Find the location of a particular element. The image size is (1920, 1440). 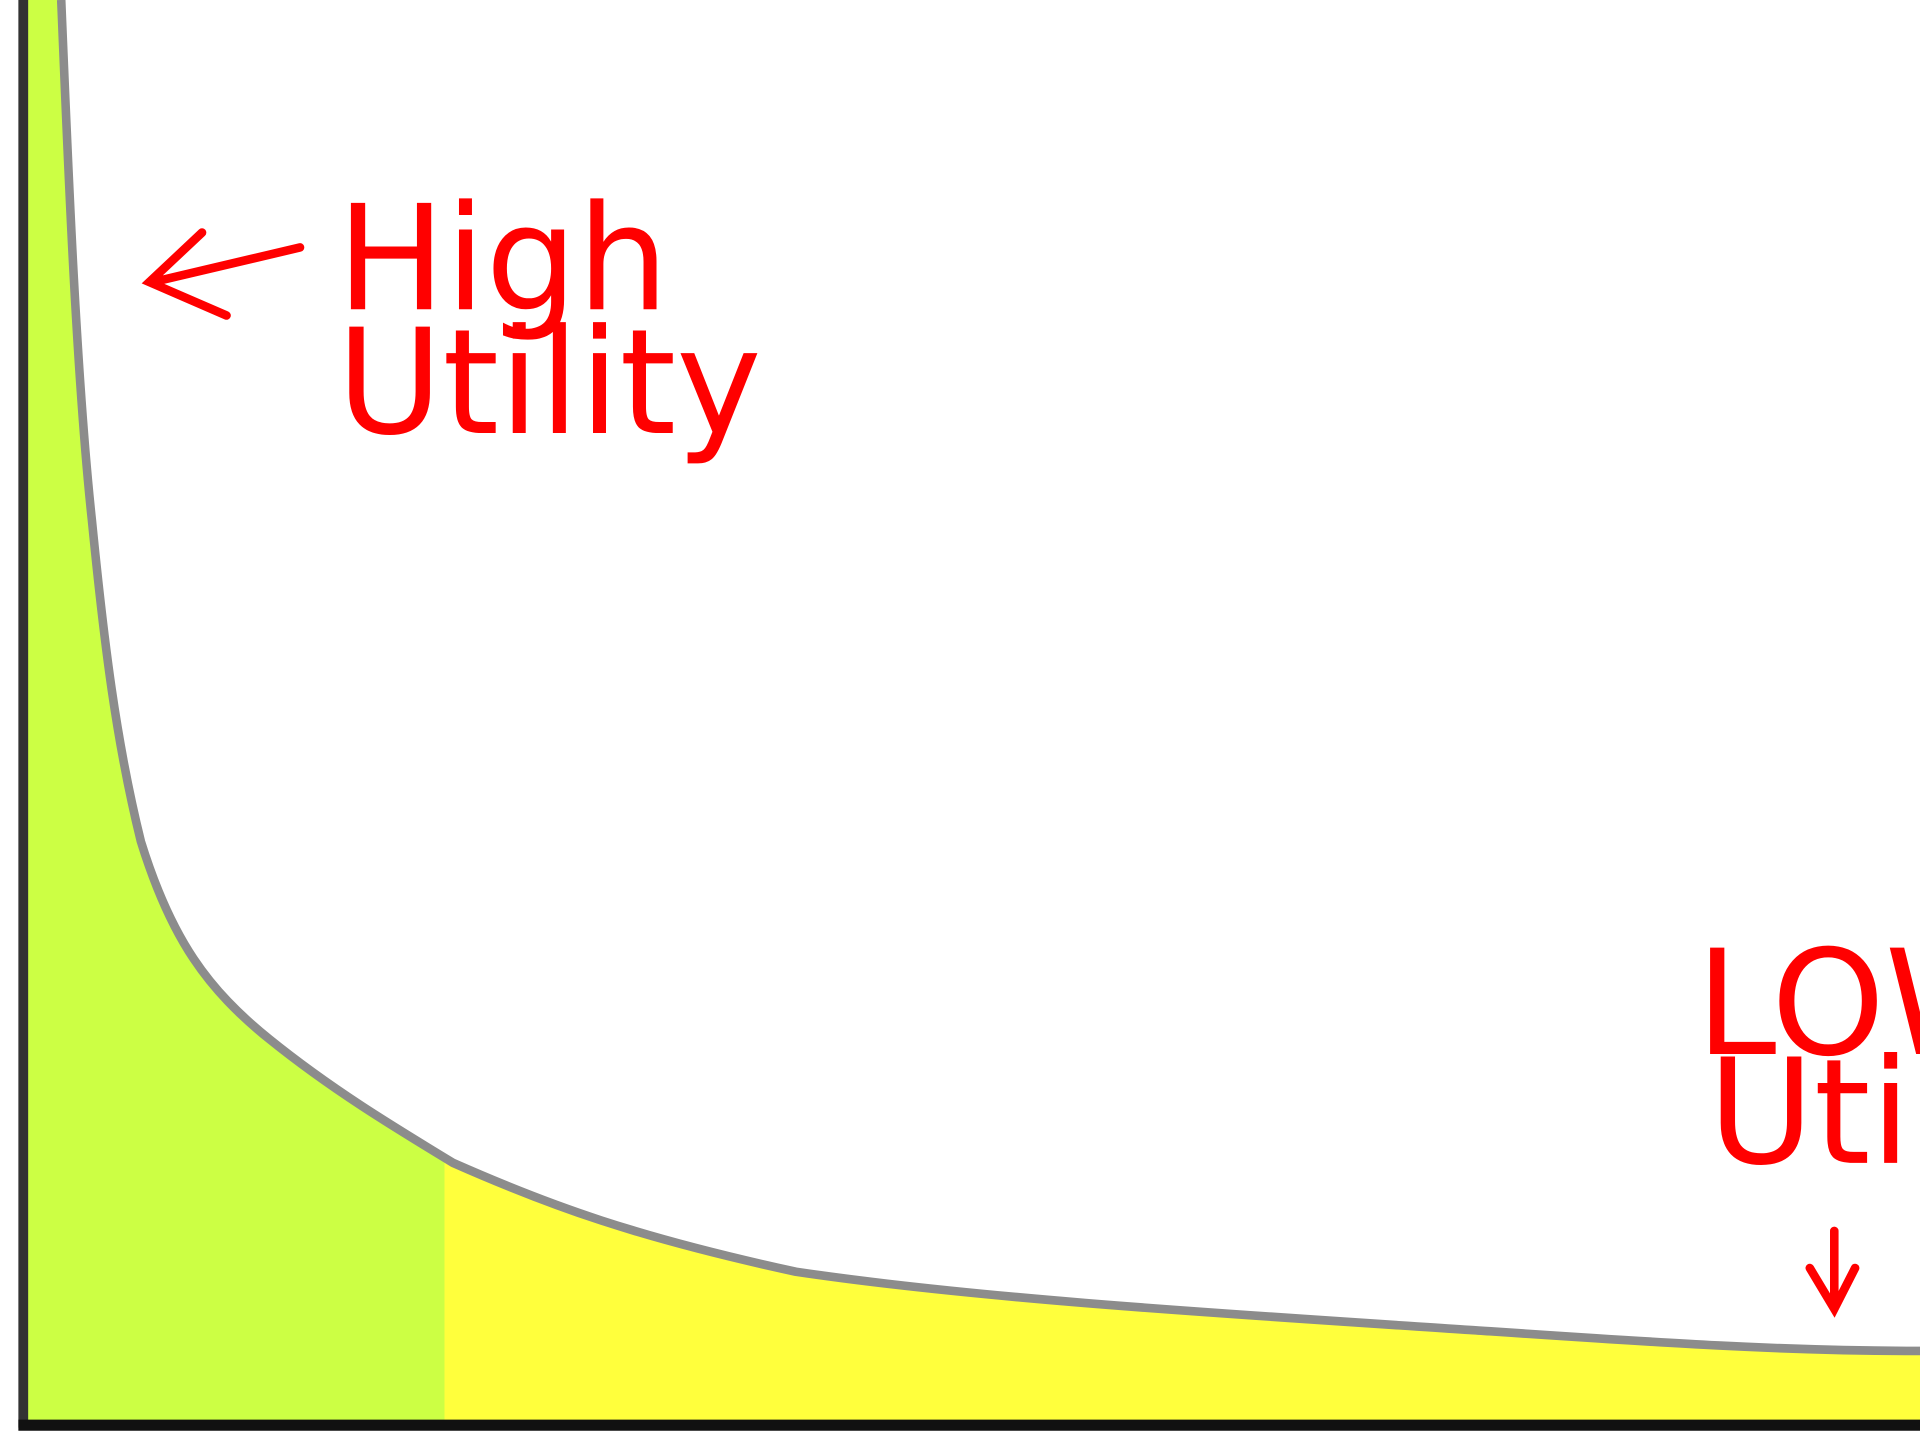

high-label: High is located at coordinates (503, 260).